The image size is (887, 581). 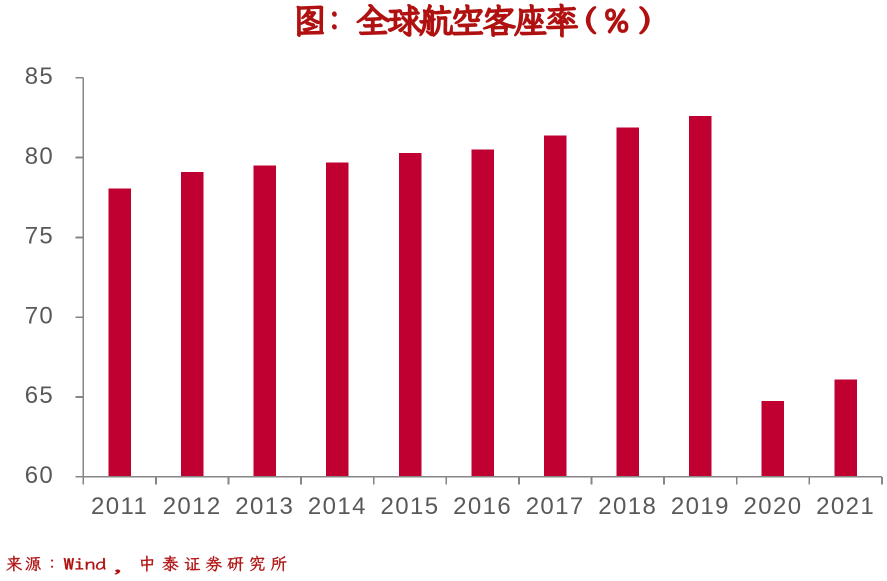 What do you see at coordinates (40, 236) in the screenshot?
I see `svg-text: 75` at bounding box center [40, 236].